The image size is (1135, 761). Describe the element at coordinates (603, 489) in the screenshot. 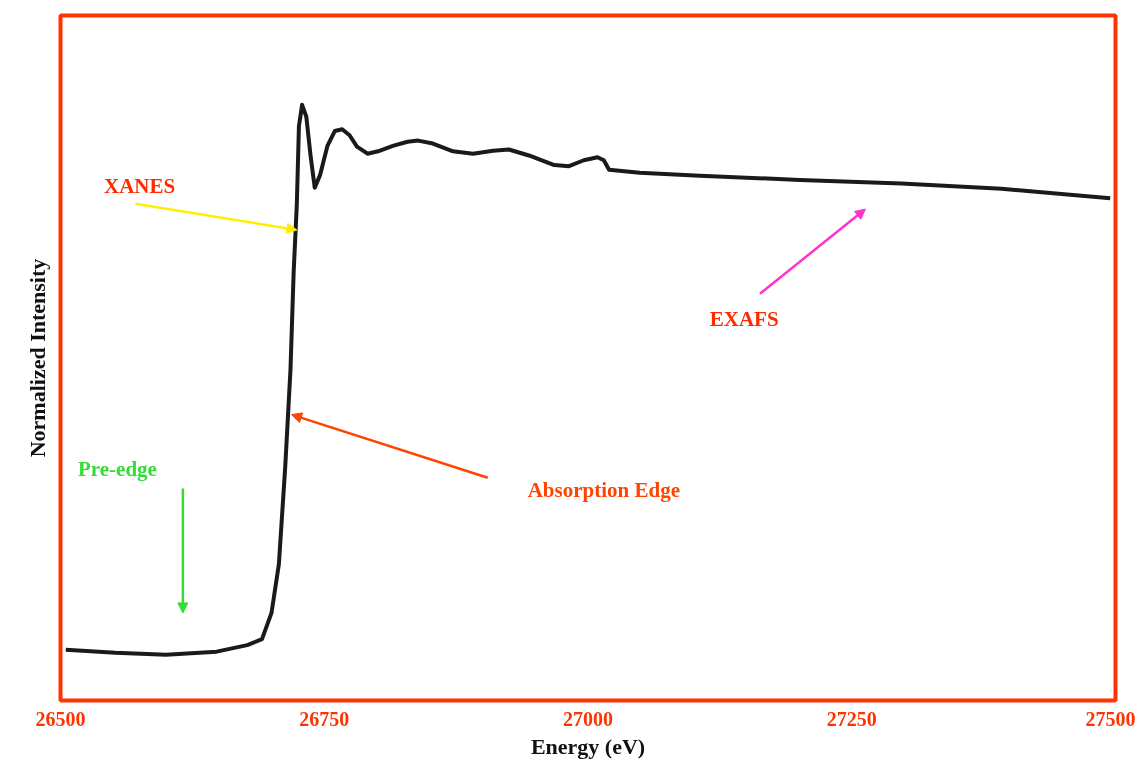

I see `annotation: Absorption Edge` at that location.